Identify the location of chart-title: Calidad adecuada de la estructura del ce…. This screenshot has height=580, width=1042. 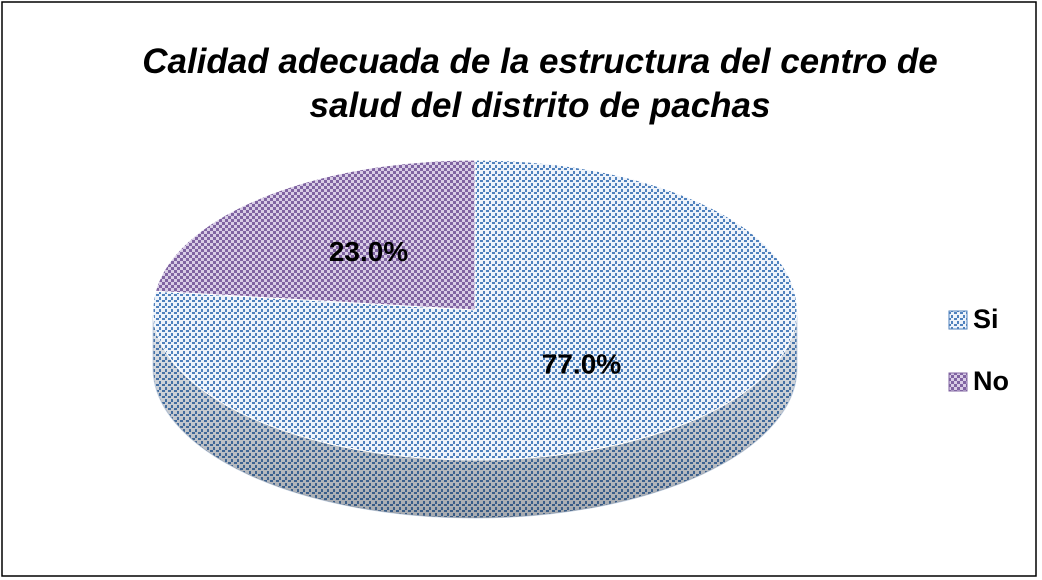
(540, 83).